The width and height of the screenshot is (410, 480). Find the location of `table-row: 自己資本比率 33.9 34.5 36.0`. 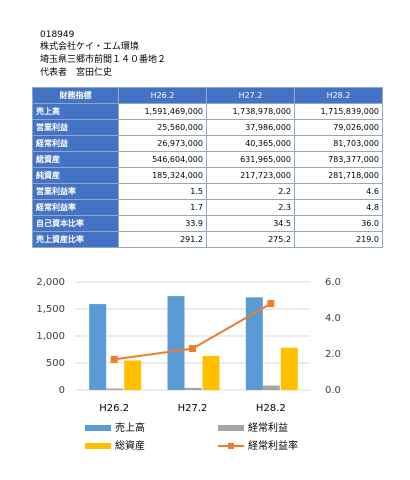

table-row: 自己資本比率 33.9 34.5 36.0 is located at coordinates (207, 223).